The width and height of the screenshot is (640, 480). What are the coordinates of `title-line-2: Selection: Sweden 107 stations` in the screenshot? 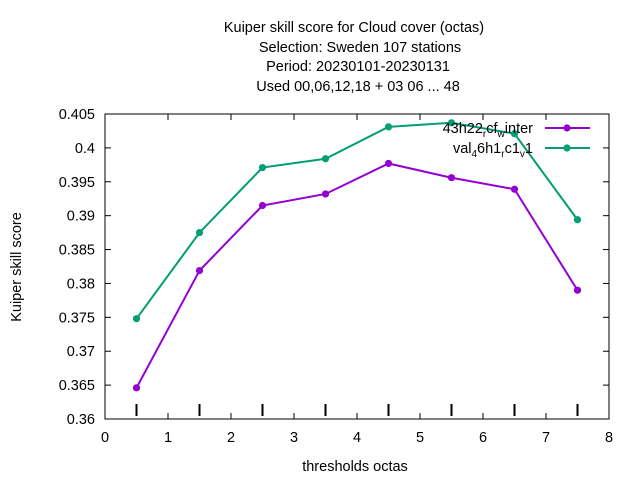 It's located at (360, 48).